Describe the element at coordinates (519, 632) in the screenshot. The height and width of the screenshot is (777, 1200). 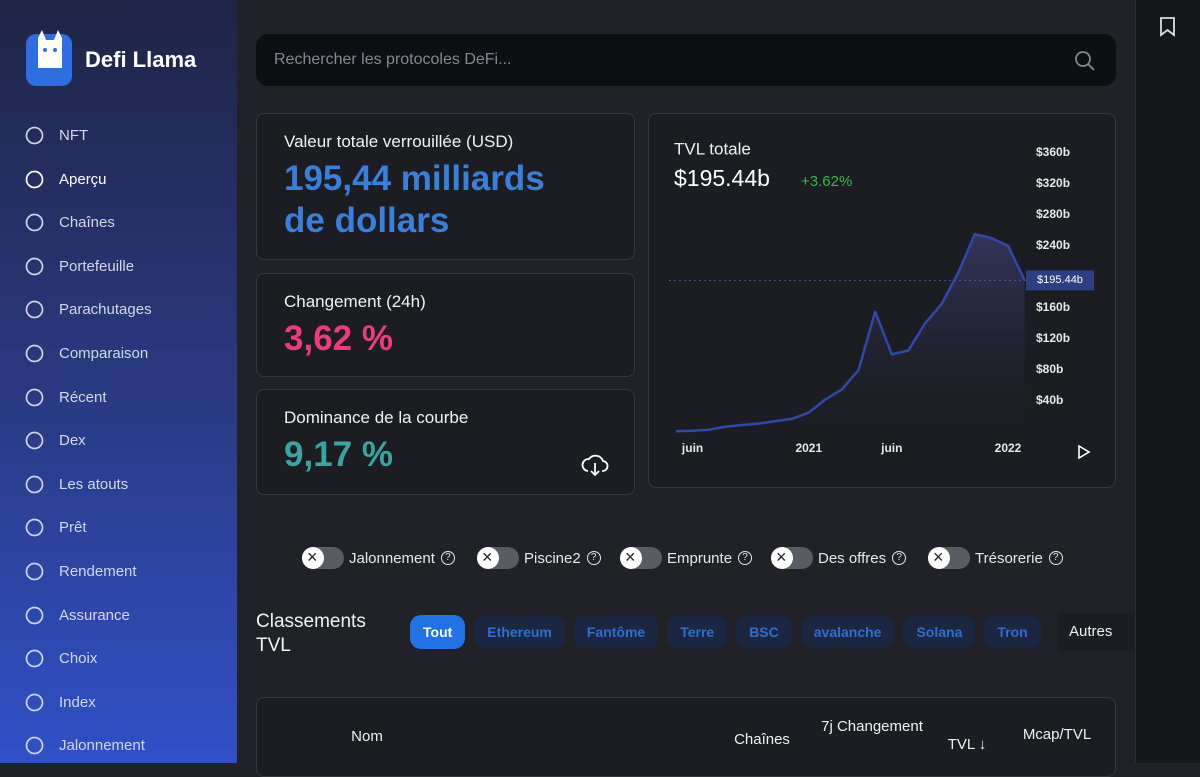
I see `tab: Ethereum` at that location.